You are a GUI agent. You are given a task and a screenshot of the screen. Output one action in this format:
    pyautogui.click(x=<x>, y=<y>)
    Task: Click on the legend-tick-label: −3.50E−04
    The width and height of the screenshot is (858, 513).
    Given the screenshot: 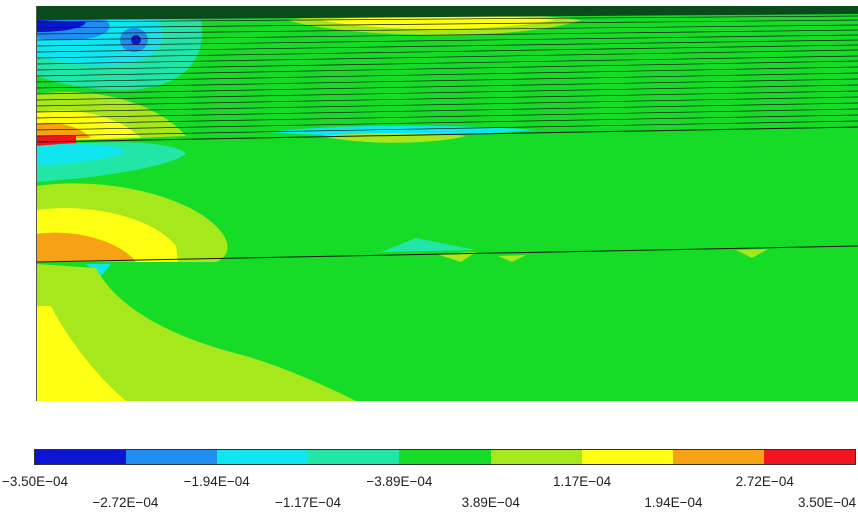 What is the action you would take?
    pyautogui.click(x=35, y=481)
    